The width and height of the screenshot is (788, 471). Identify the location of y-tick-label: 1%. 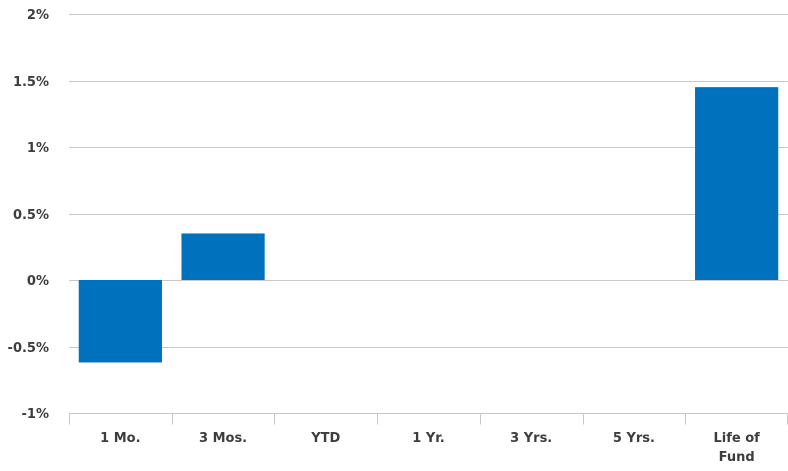
(38, 148).